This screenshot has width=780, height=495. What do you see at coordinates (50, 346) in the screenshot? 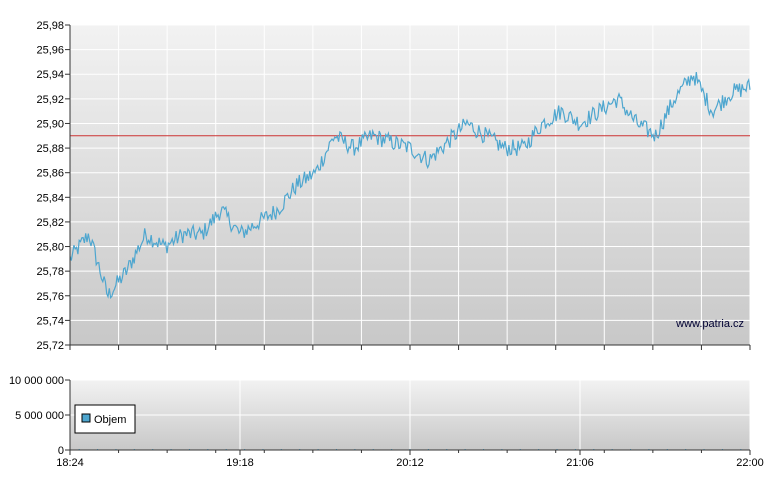
I see `price-y-tick-label: 25,72` at bounding box center [50, 346].